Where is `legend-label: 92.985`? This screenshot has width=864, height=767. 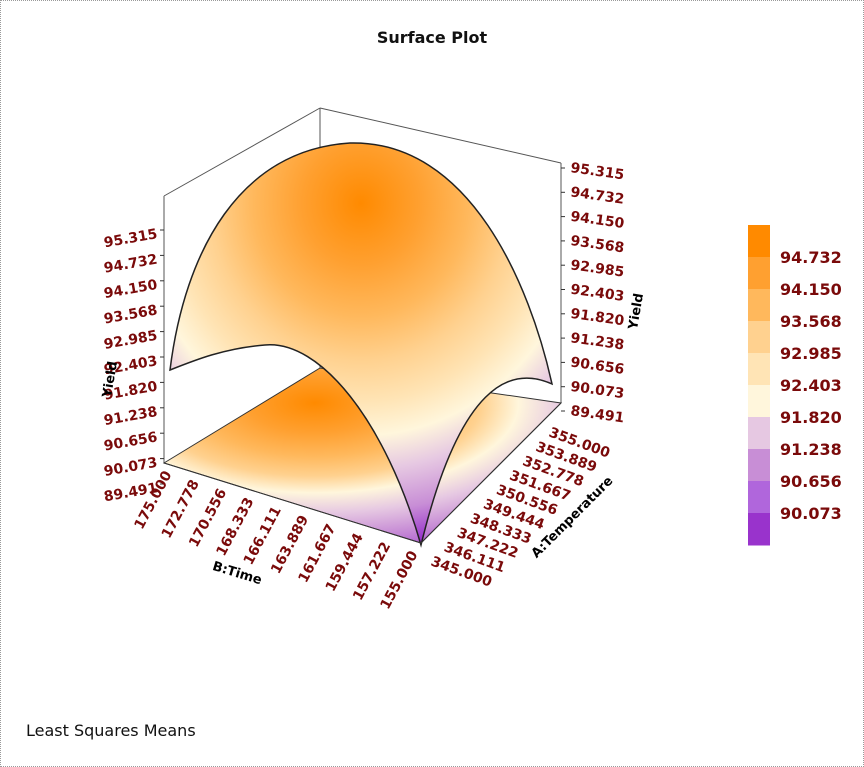
legend-label: 92.985 is located at coordinates (811, 353).